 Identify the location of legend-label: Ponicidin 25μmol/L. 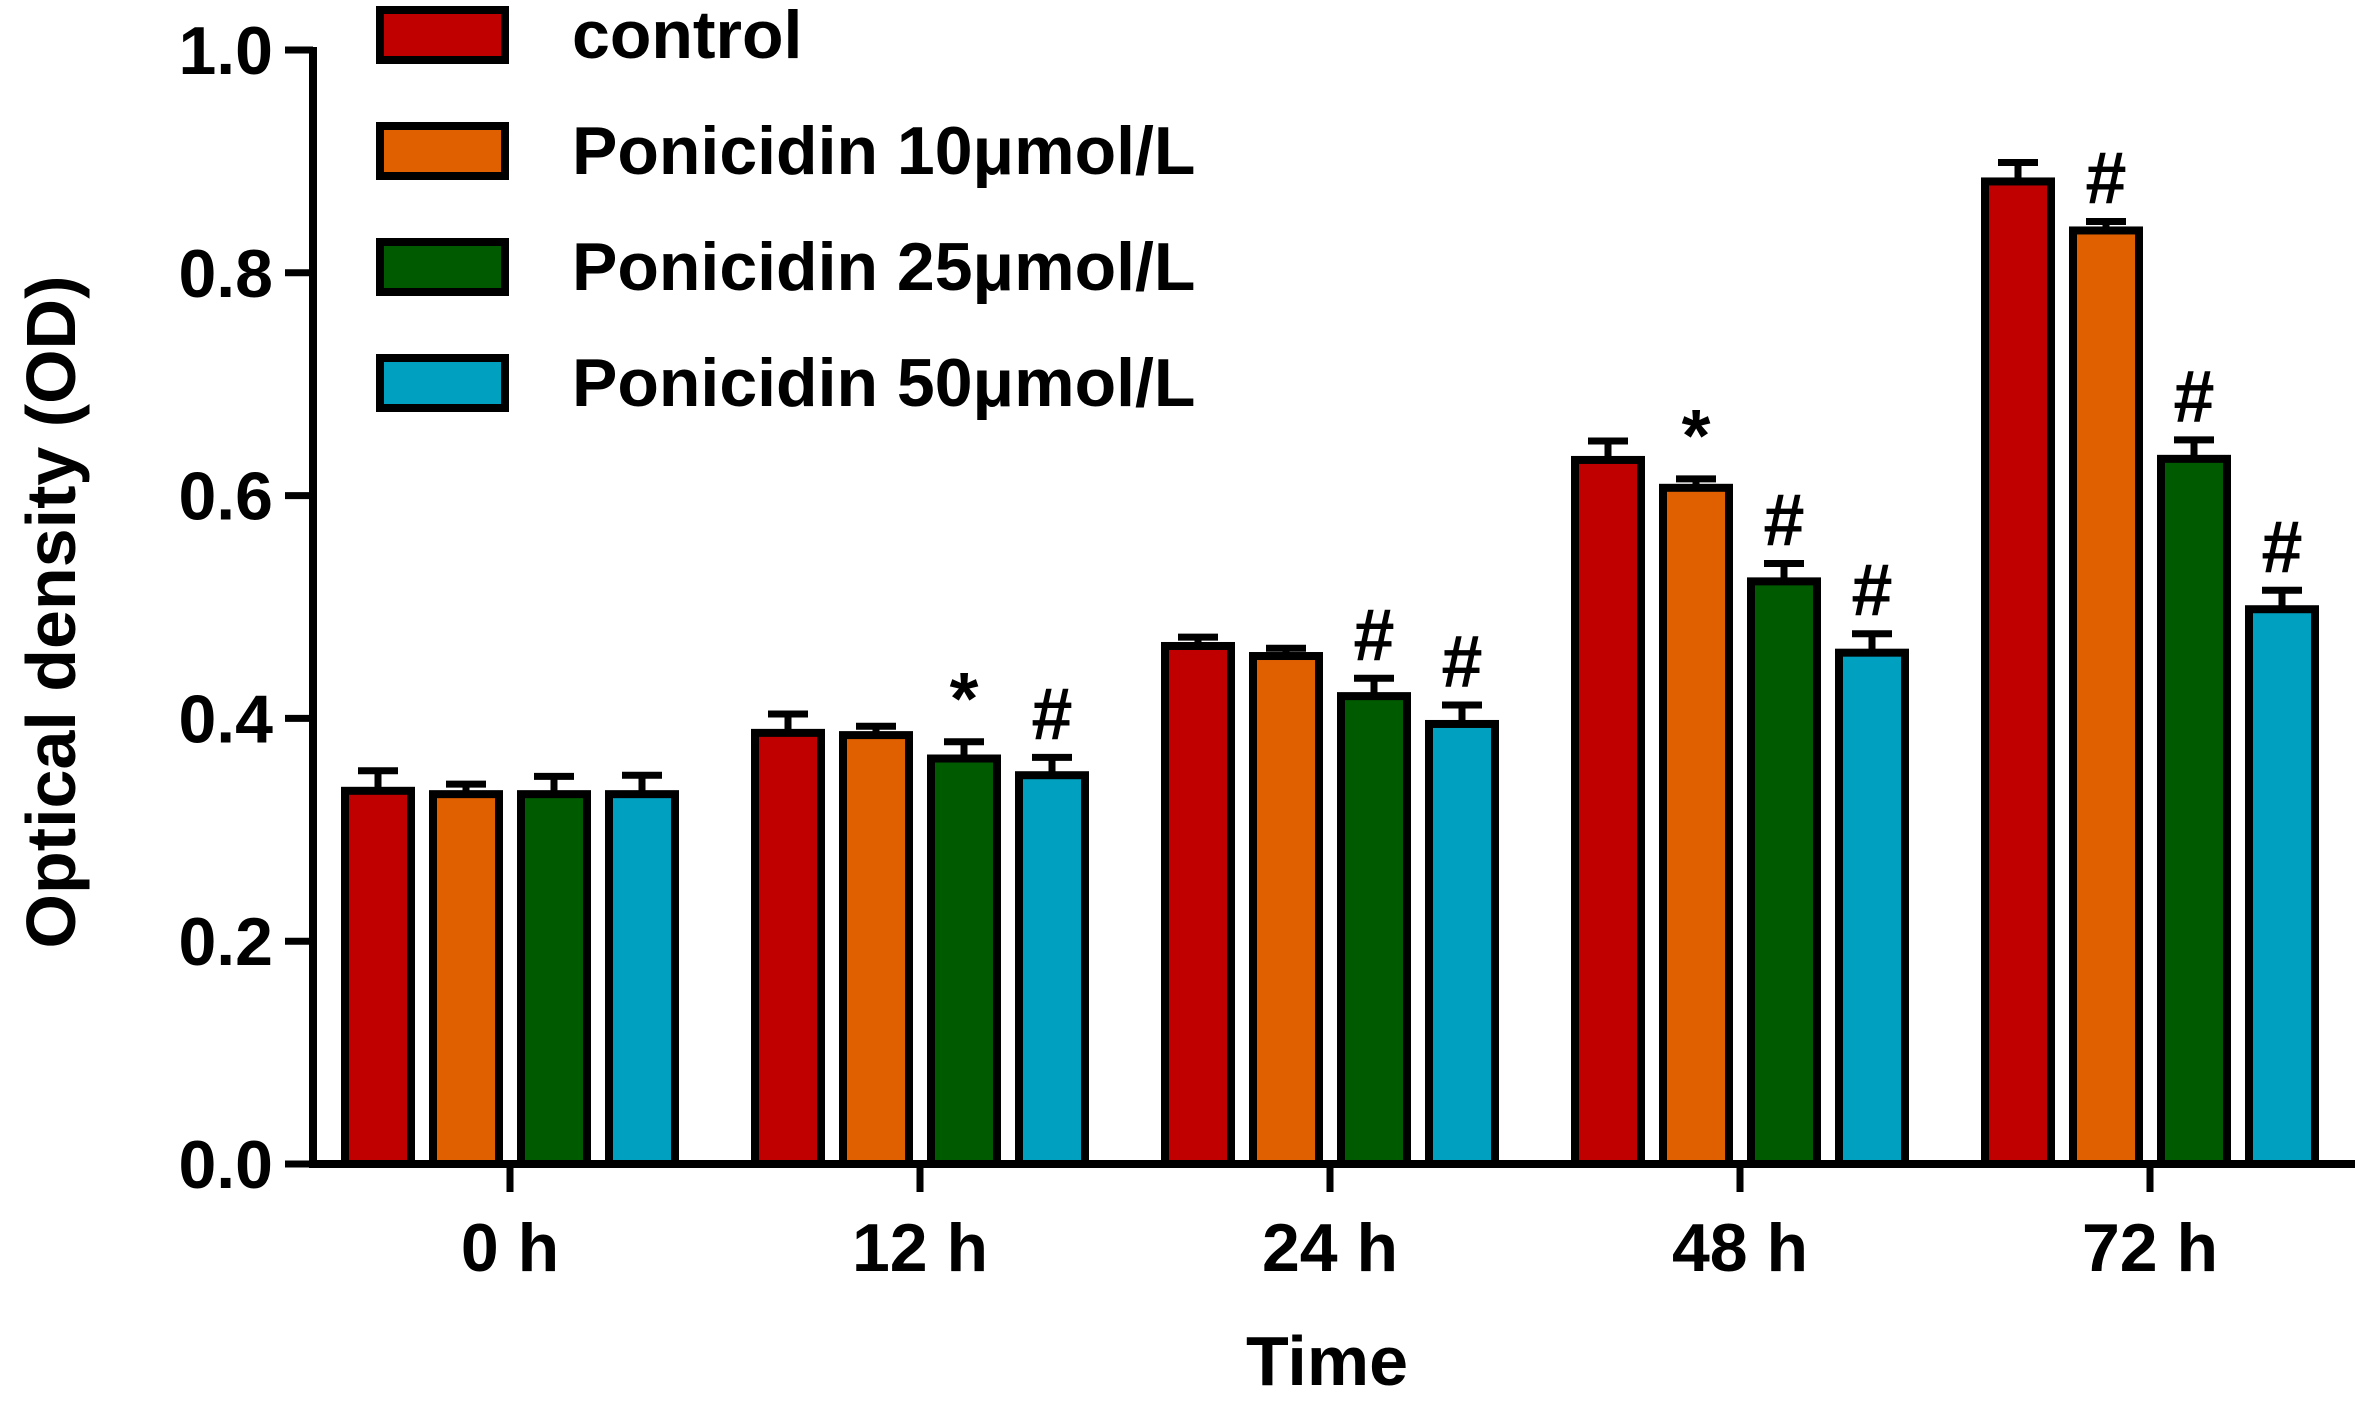
(883, 267).